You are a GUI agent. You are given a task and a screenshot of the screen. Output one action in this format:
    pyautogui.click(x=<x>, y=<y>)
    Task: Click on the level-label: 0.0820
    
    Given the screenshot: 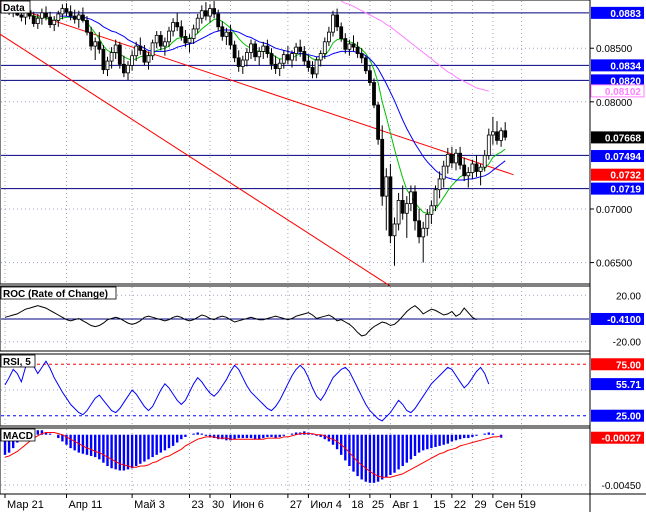 What is the action you would take?
    pyautogui.click(x=625, y=81)
    